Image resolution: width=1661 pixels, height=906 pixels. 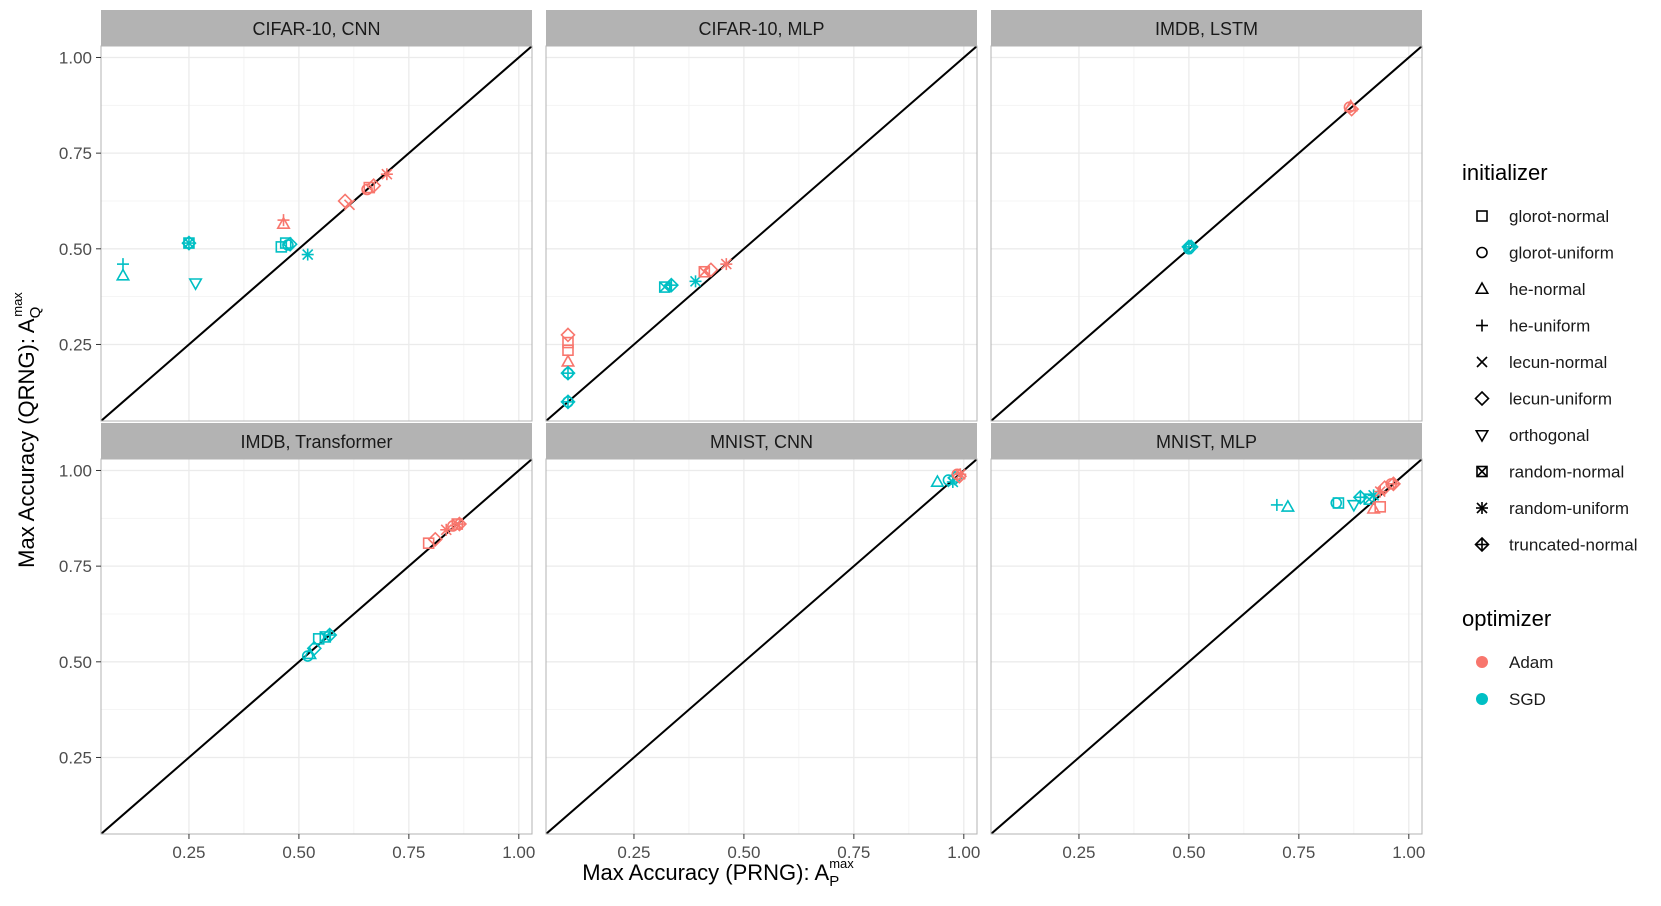 What do you see at coordinates (1206, 29) in the screenshot?
I see `facet-strip-label: IMDB, LSTM` at bounding box center [1206, 29].